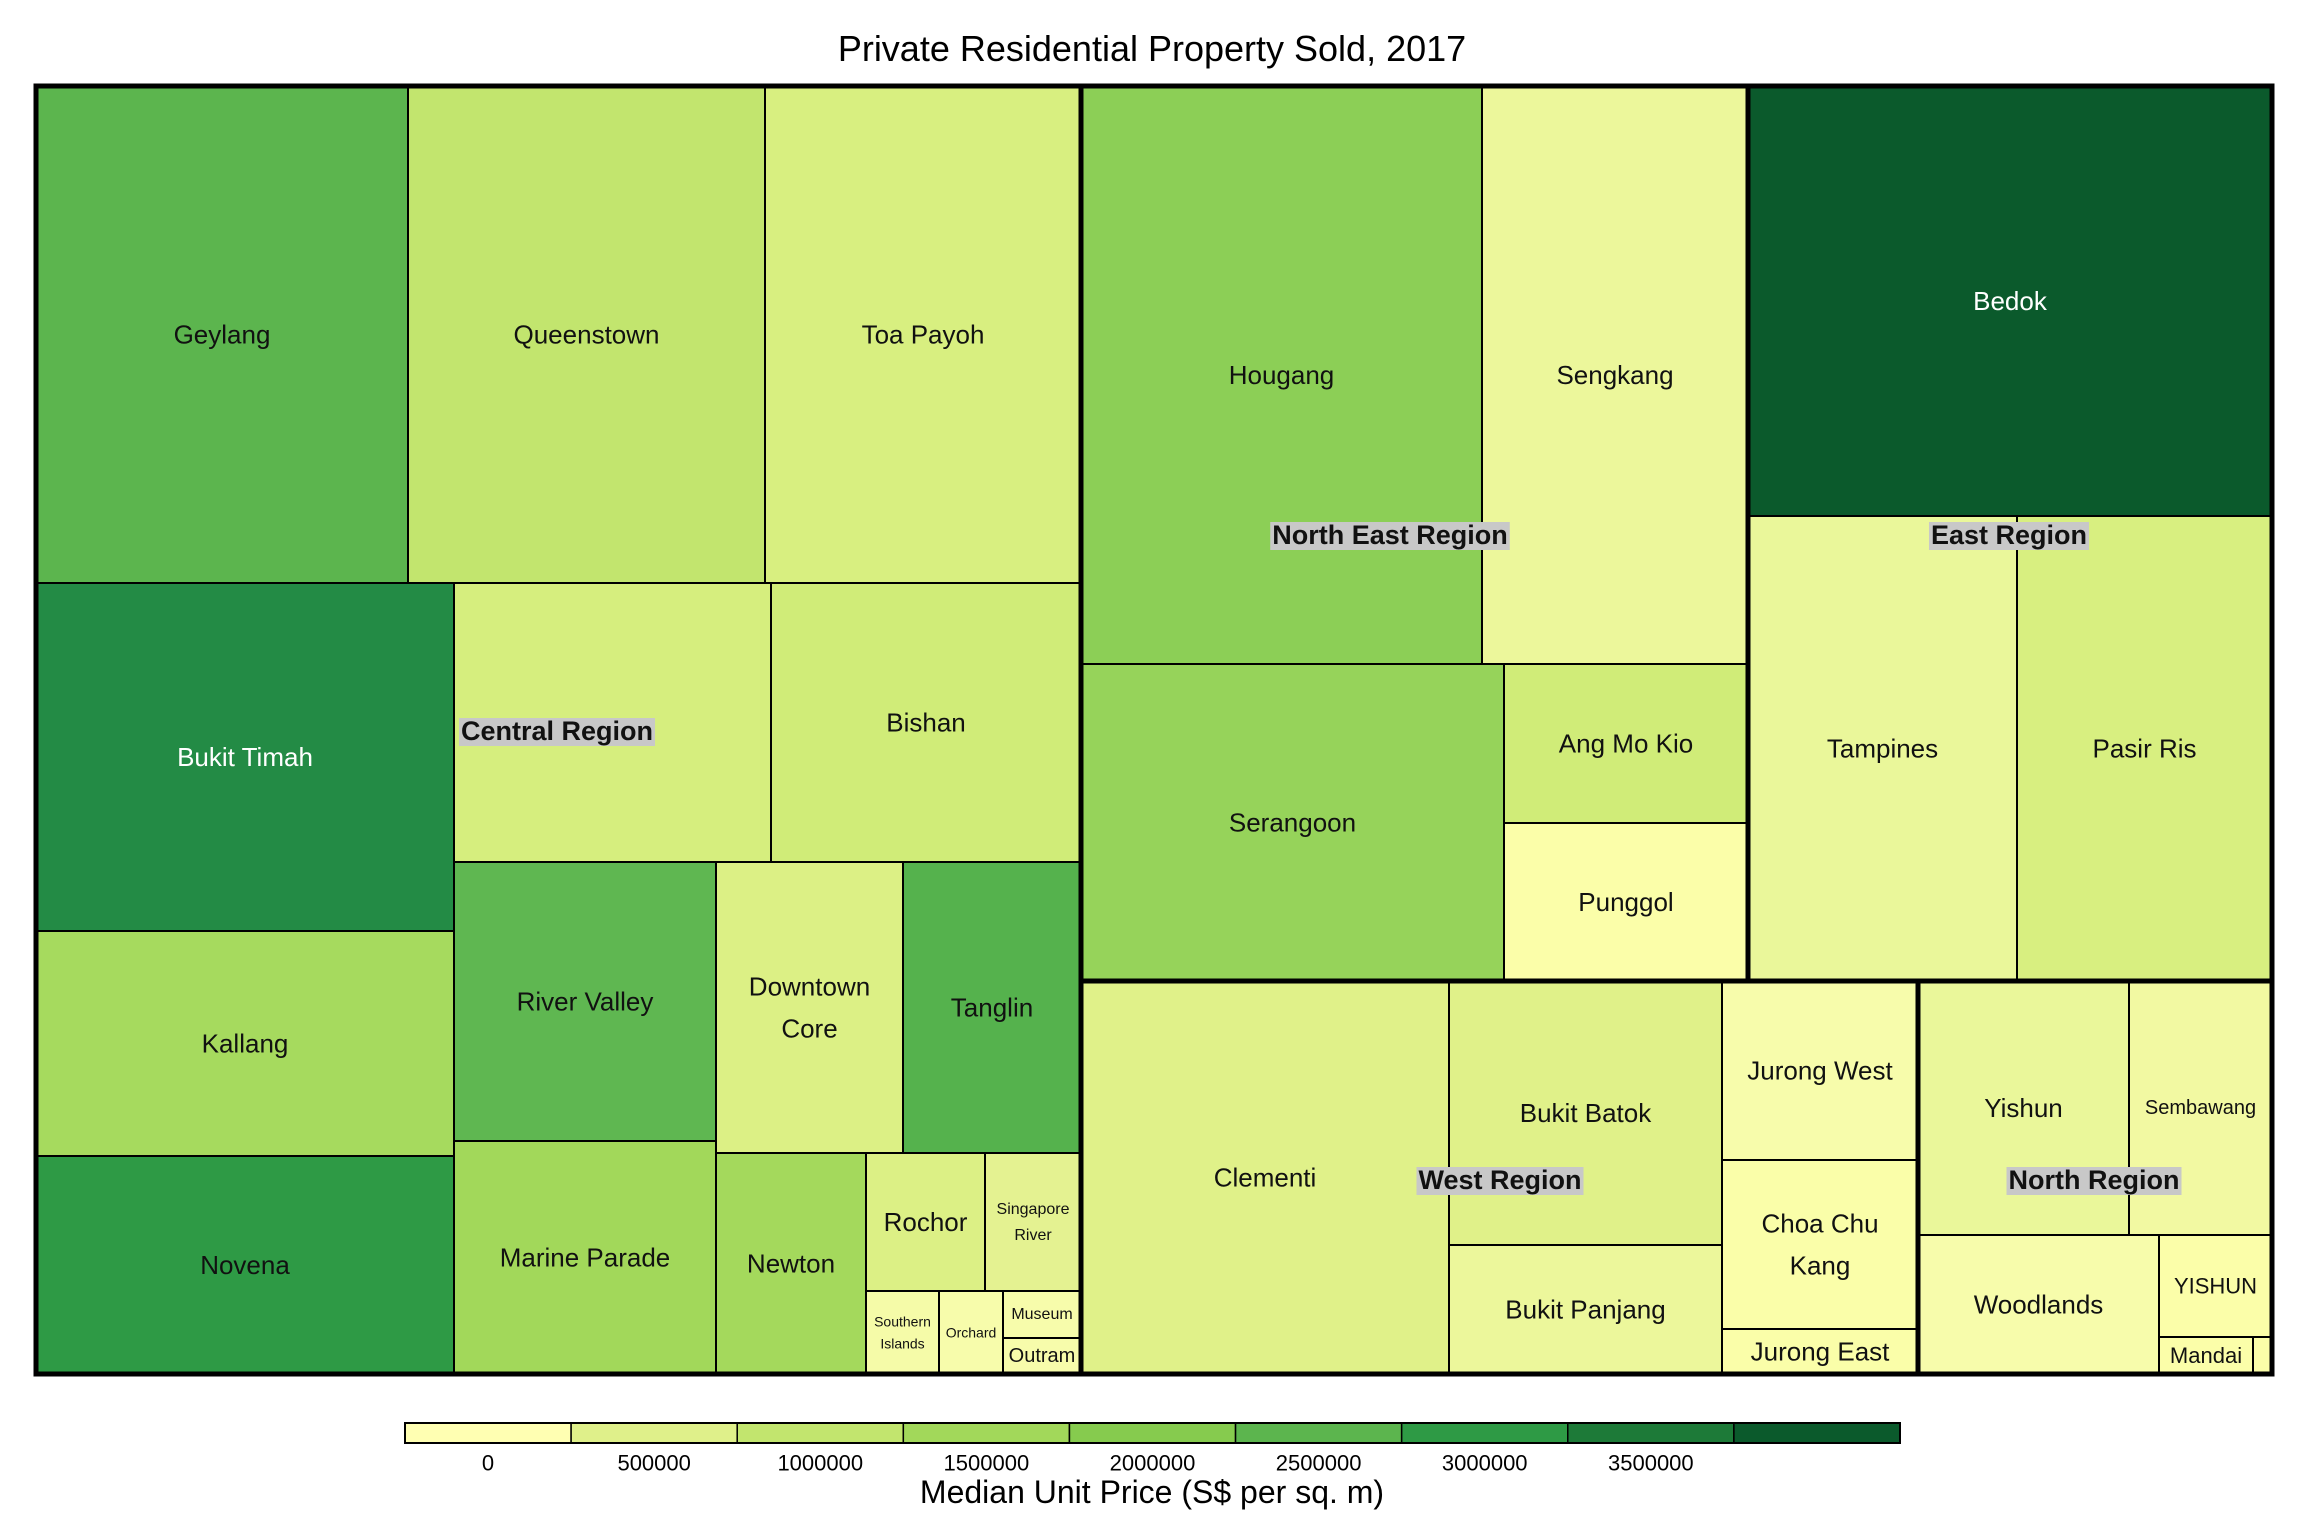 The image size is (2304, 1536). Describe the element at coordinates (653, 1463) in the screenshot. I see `colorbar-tick-label: 500000` at that location.